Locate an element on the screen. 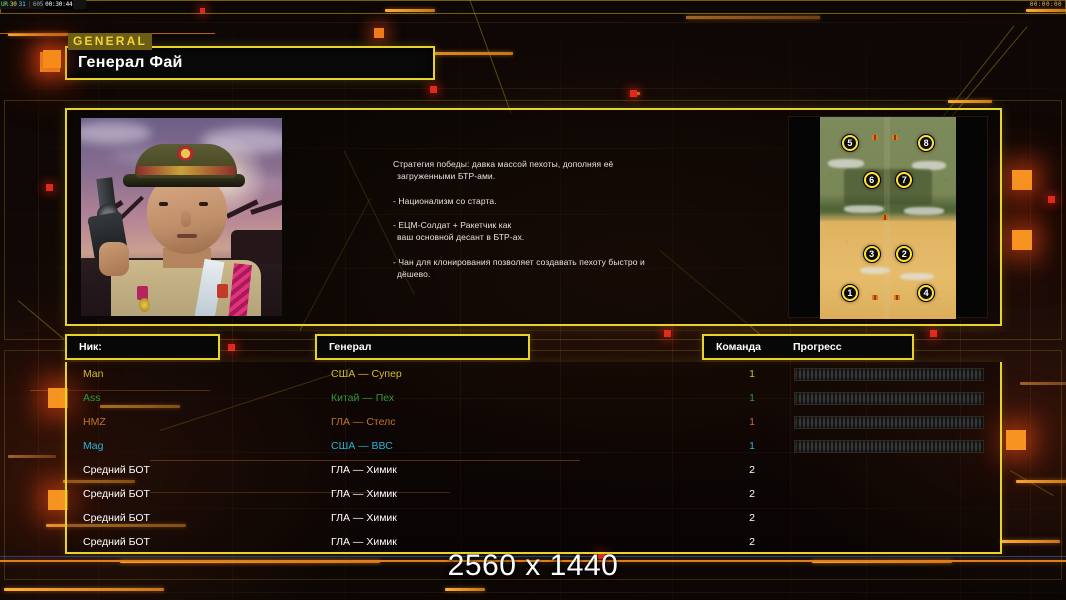  start-position-number: 6 is located at coordinates (872, 179).